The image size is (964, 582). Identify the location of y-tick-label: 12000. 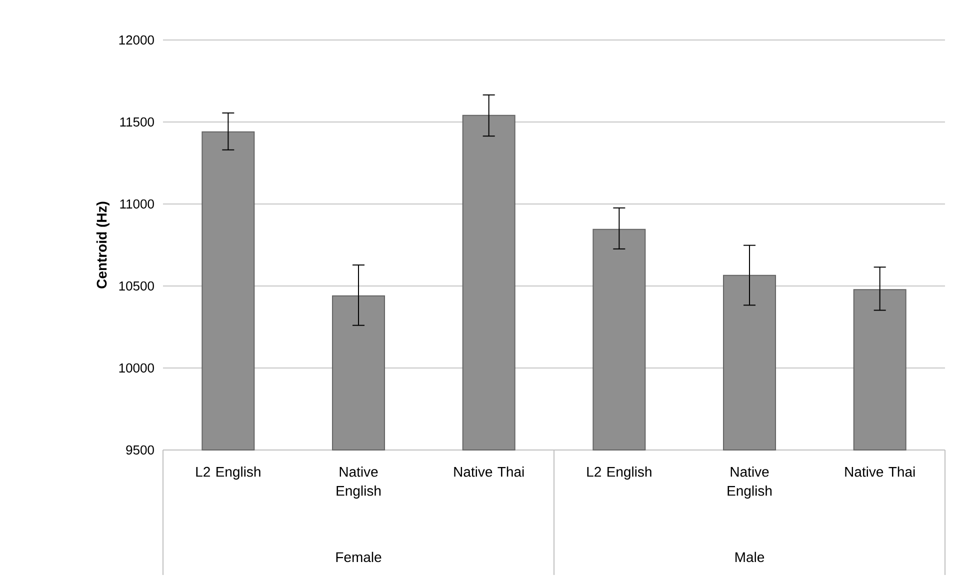
(136, 40).